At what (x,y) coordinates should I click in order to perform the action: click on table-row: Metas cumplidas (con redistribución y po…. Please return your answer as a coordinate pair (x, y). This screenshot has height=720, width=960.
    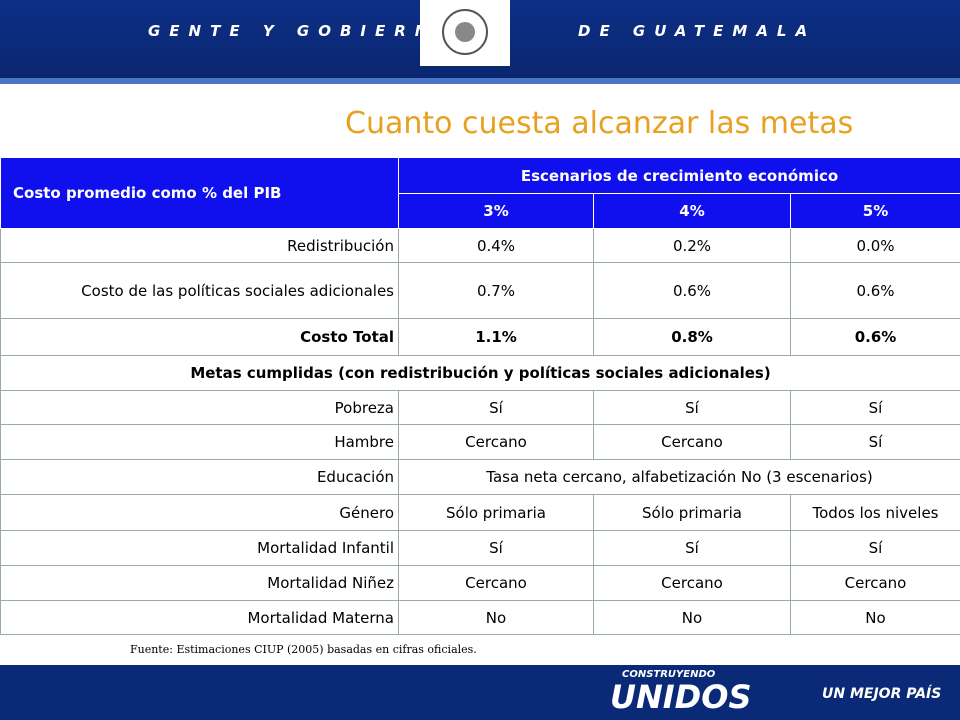
    Looking at the image, I should click on (480, 373).